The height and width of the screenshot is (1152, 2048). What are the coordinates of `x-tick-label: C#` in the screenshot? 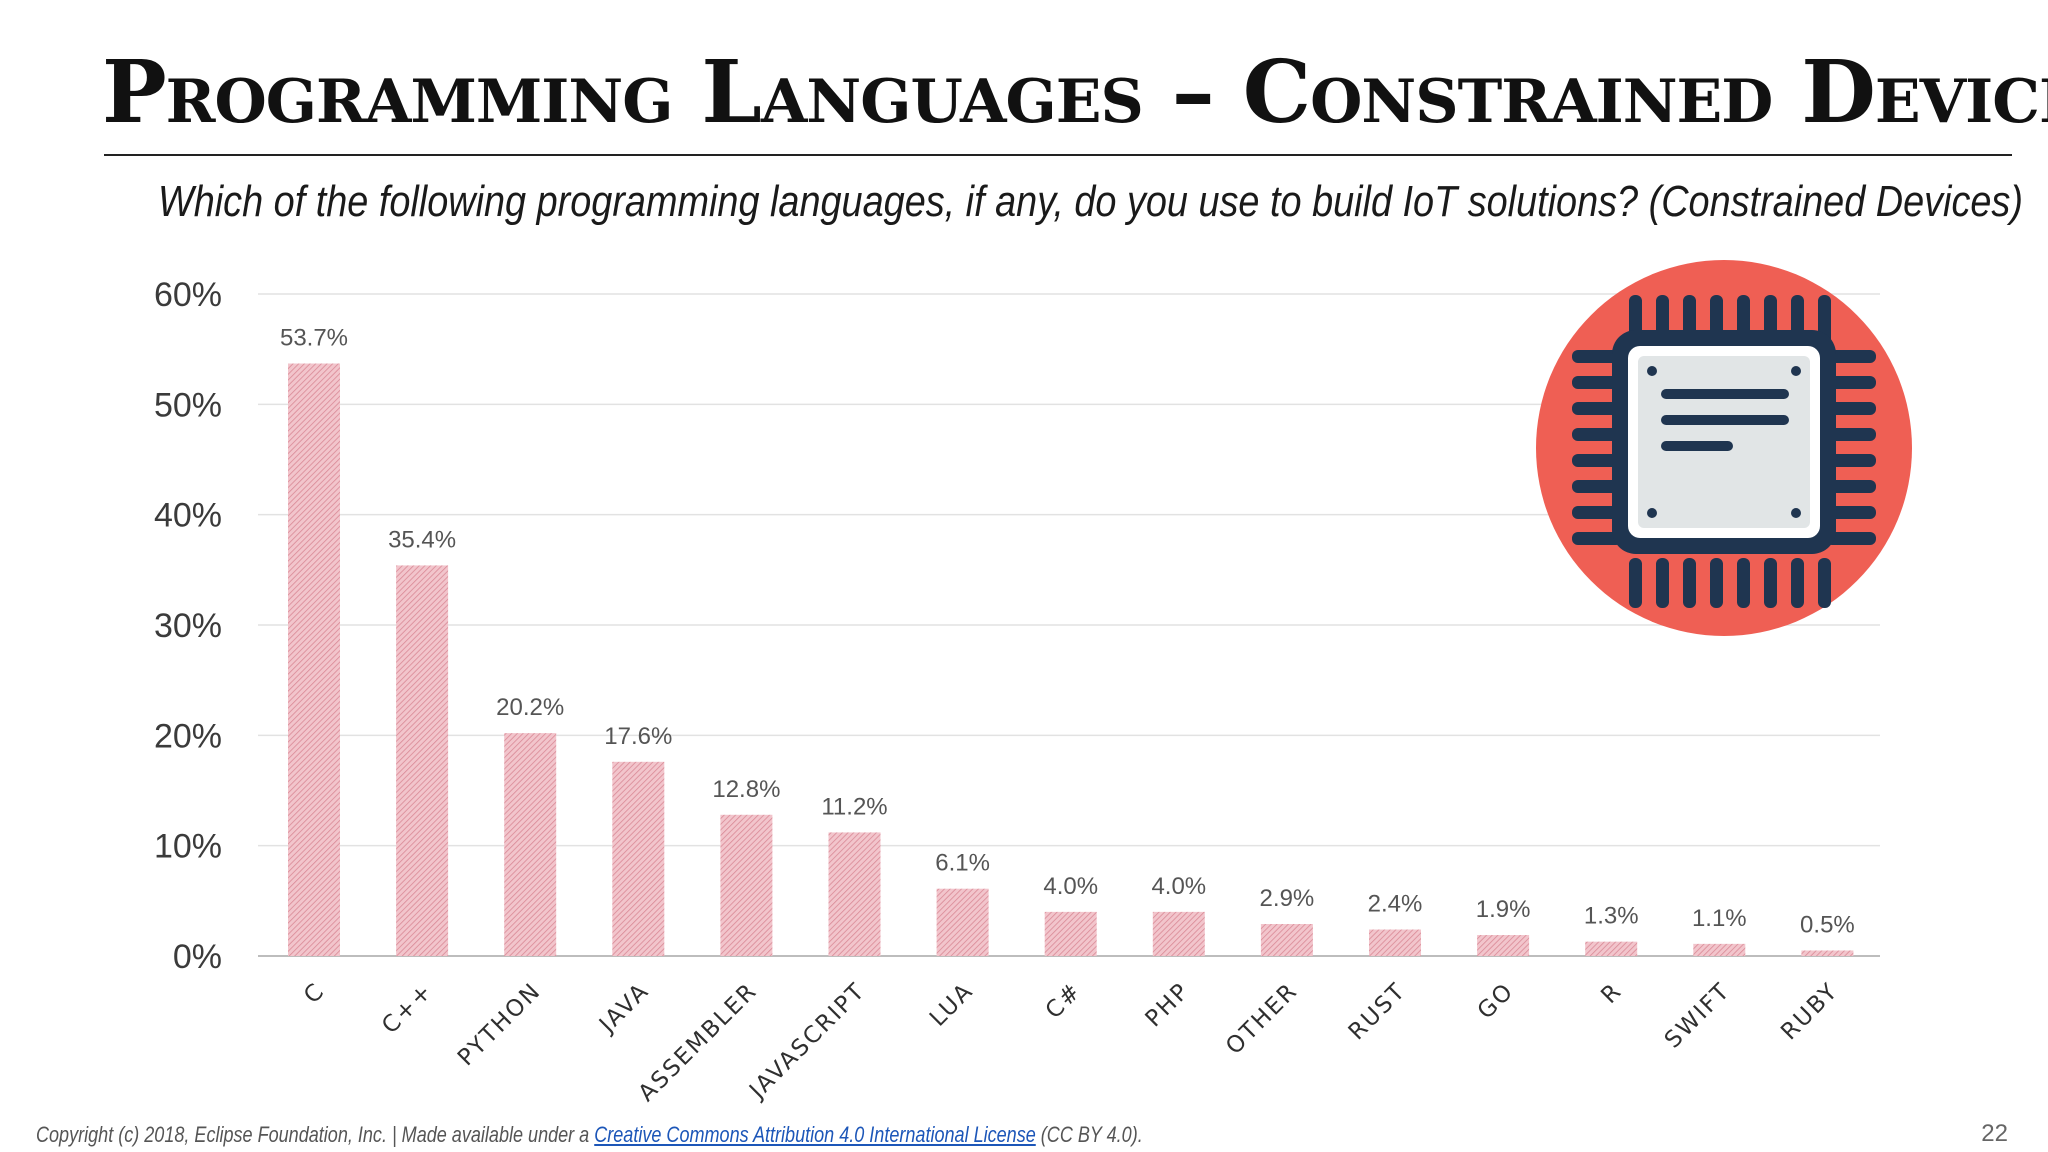 It's located at (1064, 1001).